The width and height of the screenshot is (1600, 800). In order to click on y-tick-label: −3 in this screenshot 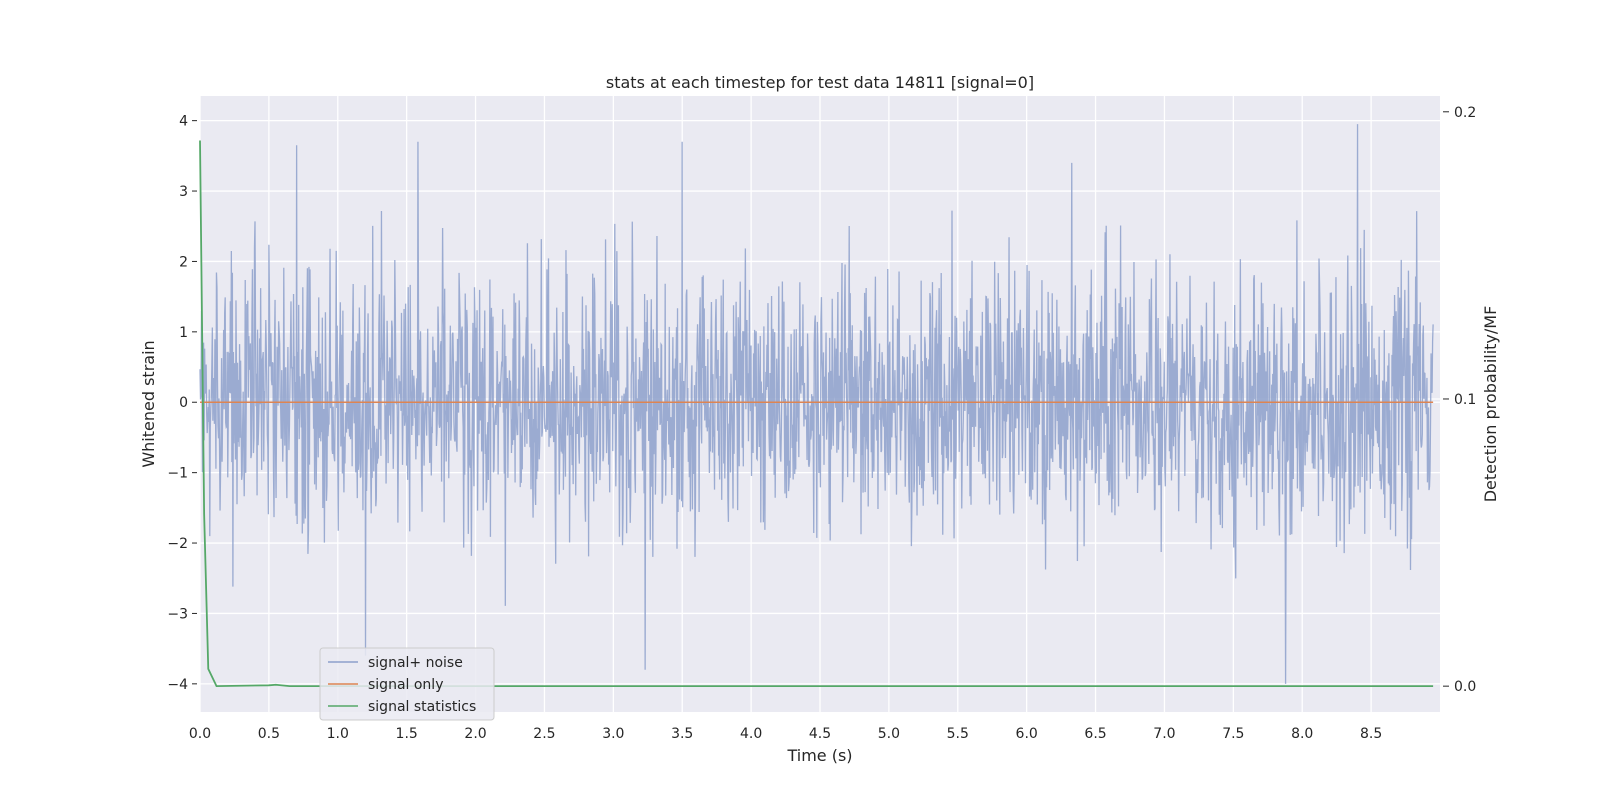, I will do `click(177, 614)`.